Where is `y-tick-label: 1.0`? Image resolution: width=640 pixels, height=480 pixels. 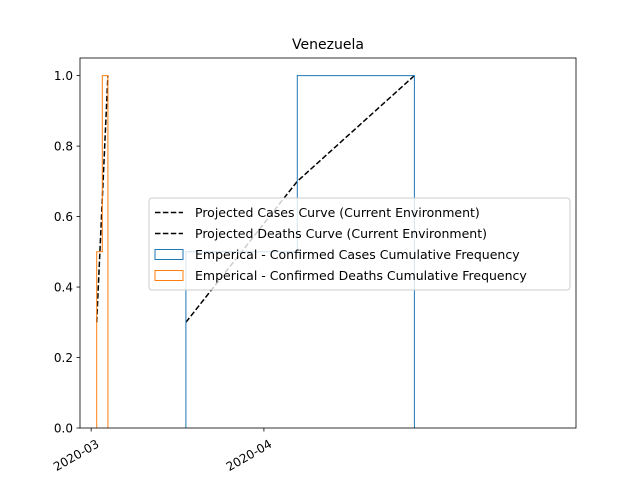 y-tick-label: 1.0 is located at coordinates (63, 76).